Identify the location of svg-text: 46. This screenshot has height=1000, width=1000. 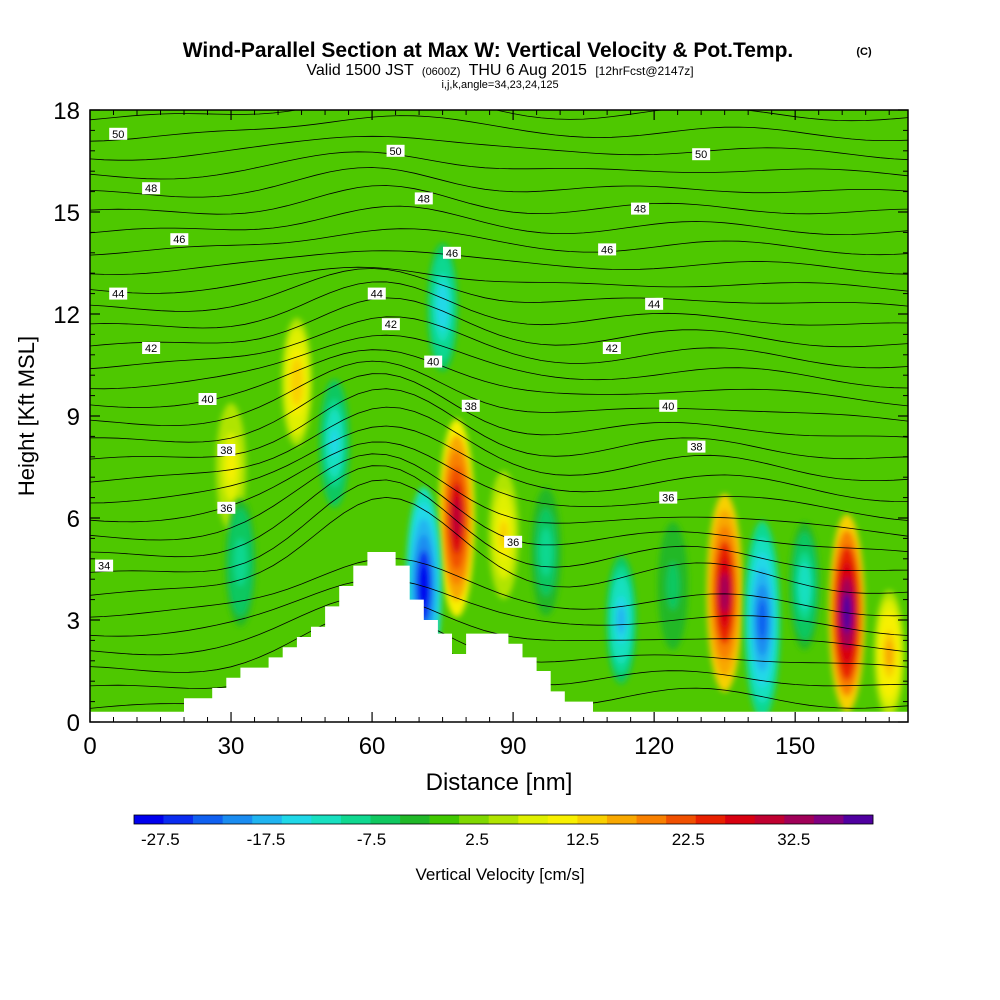
(179, 240).